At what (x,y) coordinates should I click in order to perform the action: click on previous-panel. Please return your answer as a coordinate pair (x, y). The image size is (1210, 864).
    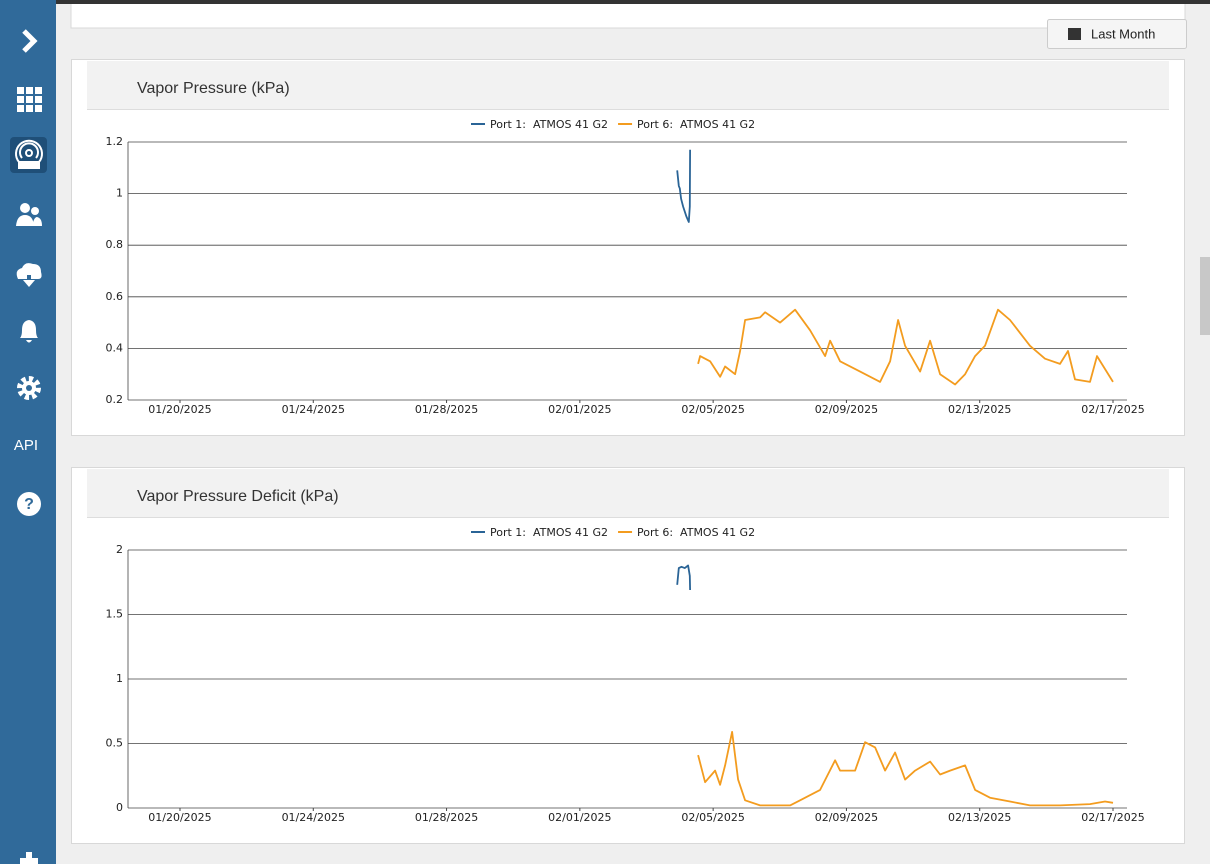
    Looking at the image, I should click on (628, 14).